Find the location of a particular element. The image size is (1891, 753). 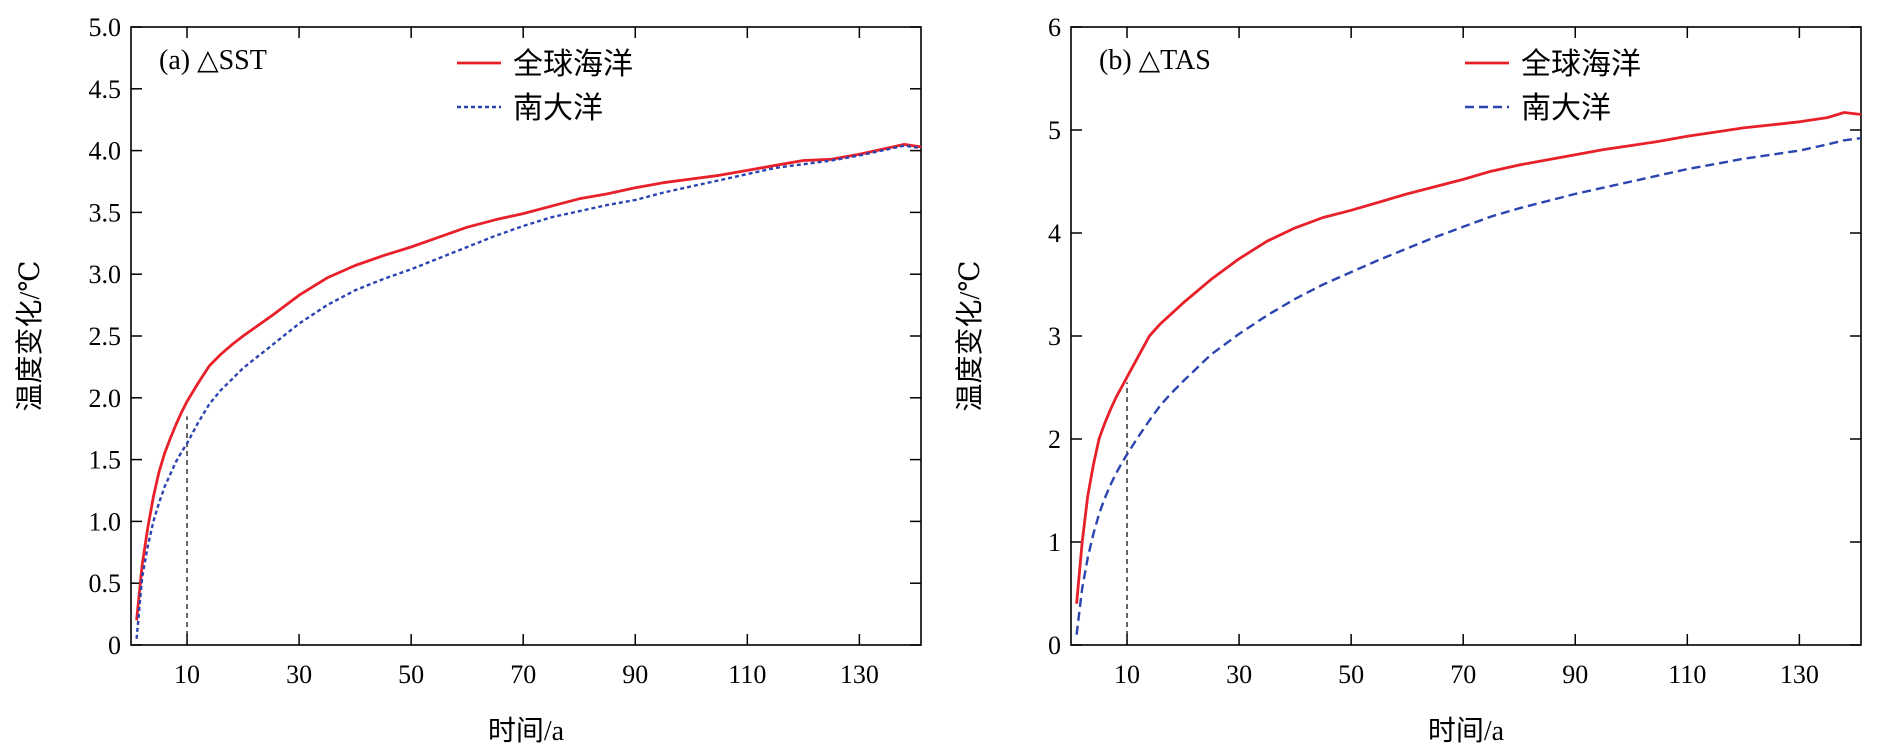

panel-label: (b) △TAS is located at coordinates (1155, 60).